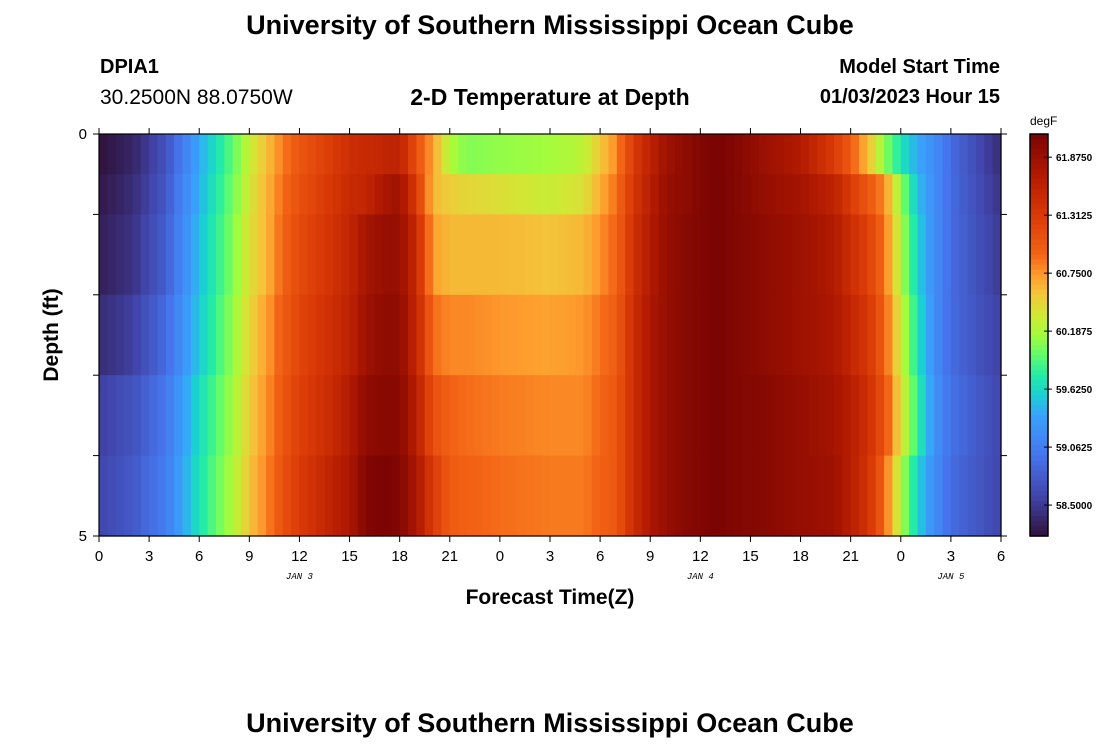 This screenshot has width=1100, height=750. Describe the element at coordinates (550, 597) in the screenshot. I see `x-axis-title: Forecast Time(Z)` at that location.